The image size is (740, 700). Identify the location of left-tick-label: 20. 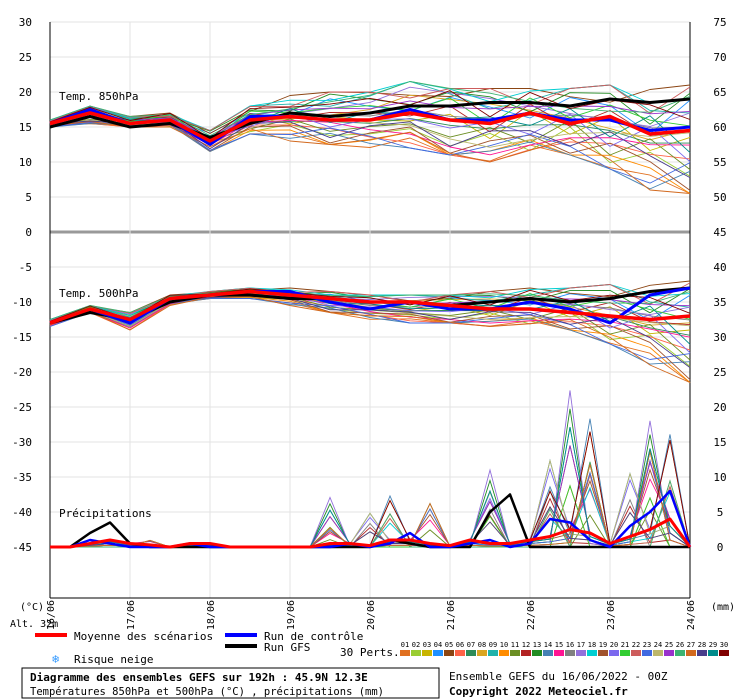
(25, 92).